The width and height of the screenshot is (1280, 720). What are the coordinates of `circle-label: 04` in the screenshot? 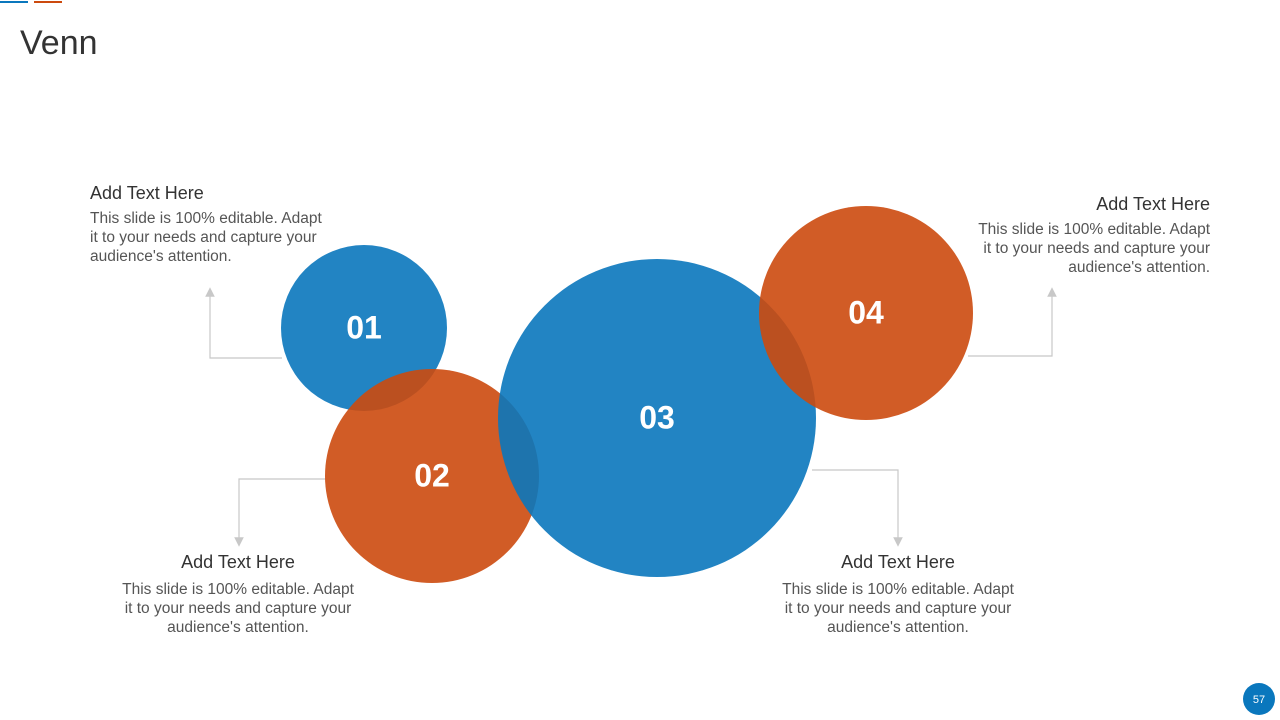 It's located at (866, 312).